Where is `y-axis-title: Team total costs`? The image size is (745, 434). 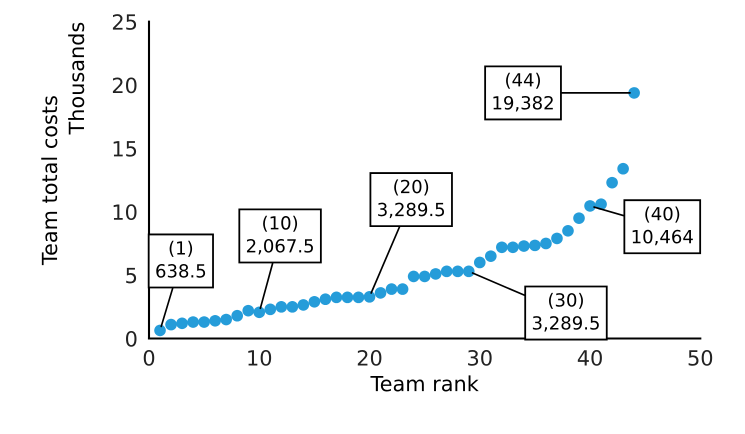
y-axis-title: Team total costs is located at coordinates (49, 181).